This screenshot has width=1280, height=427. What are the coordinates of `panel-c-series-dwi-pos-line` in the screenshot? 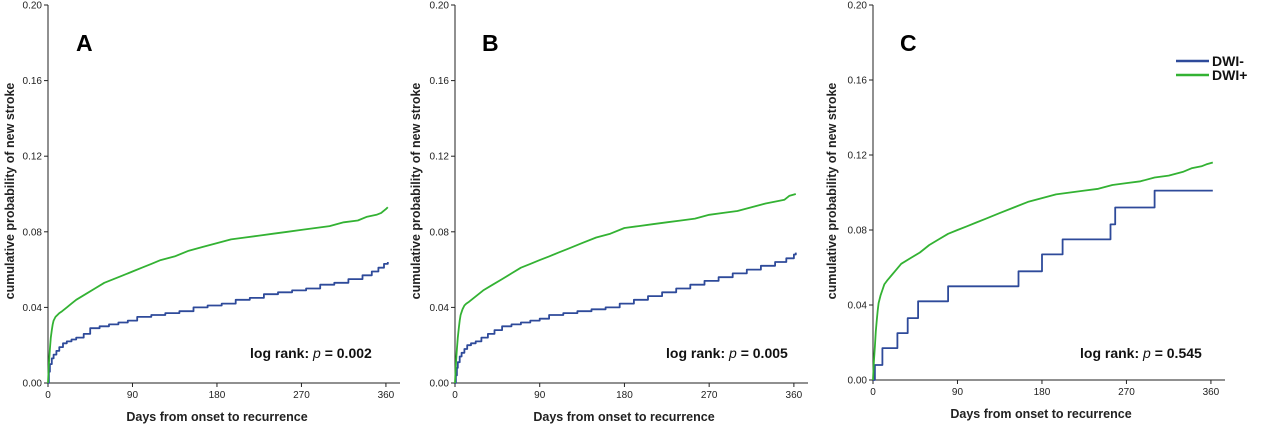 It's located at (1043, 271).